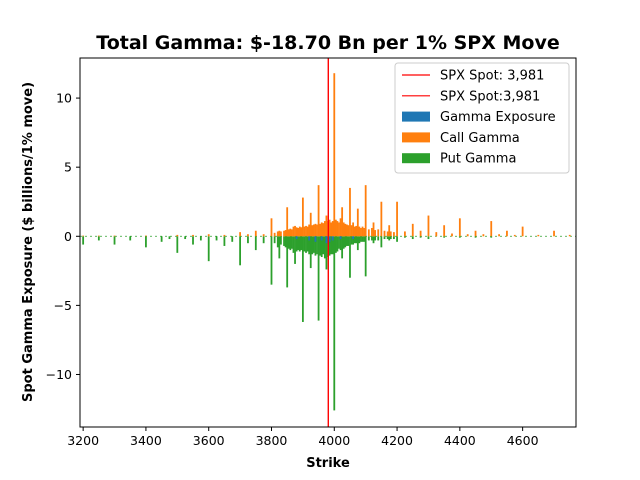 Image resolution: width=640 pixels, height=480 pixels. Describe the element at coordinates (68, 236) in the screenshot. I see `y-tick-label: 0` at that location.